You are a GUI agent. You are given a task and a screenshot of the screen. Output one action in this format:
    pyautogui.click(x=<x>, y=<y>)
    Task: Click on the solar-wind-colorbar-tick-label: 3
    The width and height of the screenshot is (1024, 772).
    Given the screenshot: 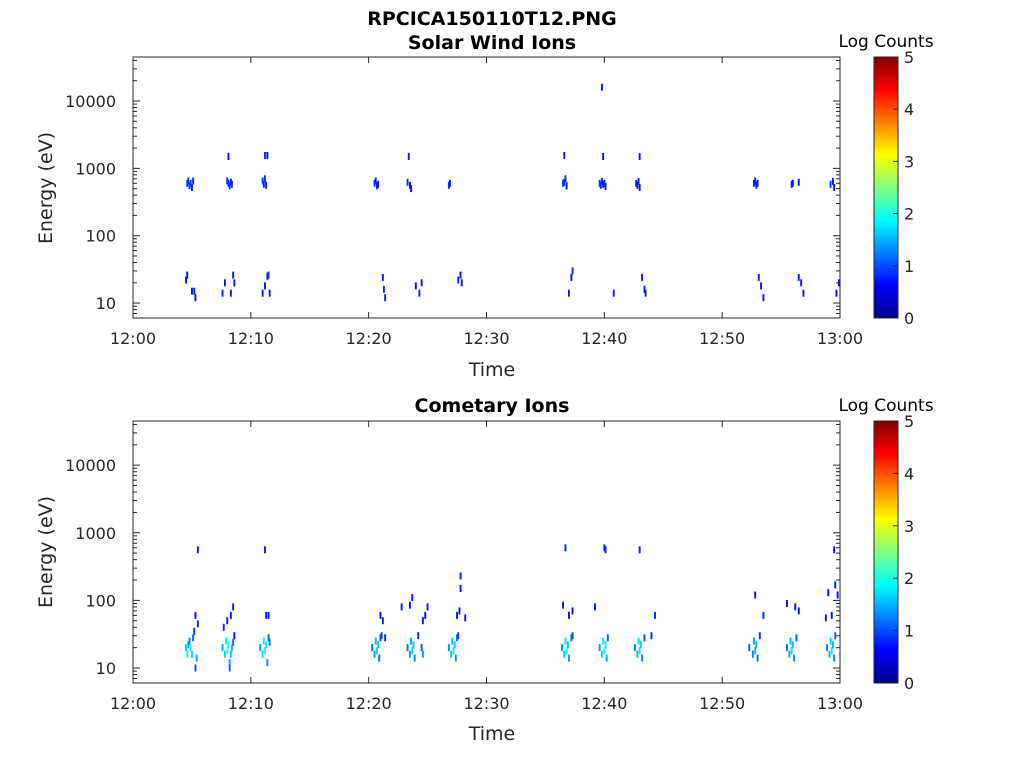 What is the action you would take?
    pyautogui.click(x=909, y=161)
    